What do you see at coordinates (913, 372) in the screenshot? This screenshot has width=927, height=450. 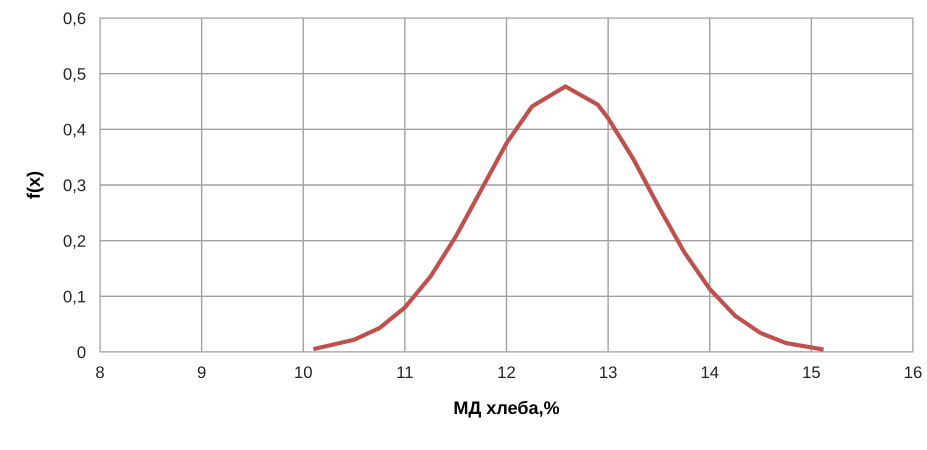 I see `x-tick-label: 16` at bounding box center [913, 372].